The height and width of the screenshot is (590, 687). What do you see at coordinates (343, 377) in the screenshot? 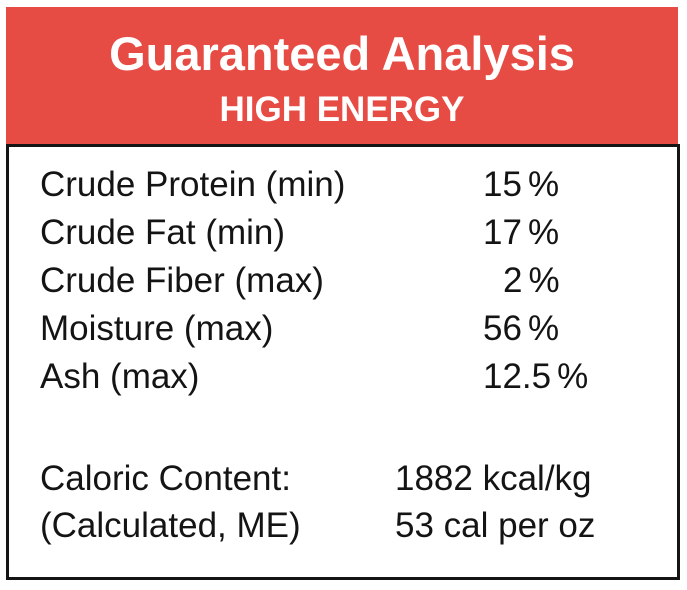
I see `table-row-ash: Ash (max) 12.5%` at bounding box center [343, 377].